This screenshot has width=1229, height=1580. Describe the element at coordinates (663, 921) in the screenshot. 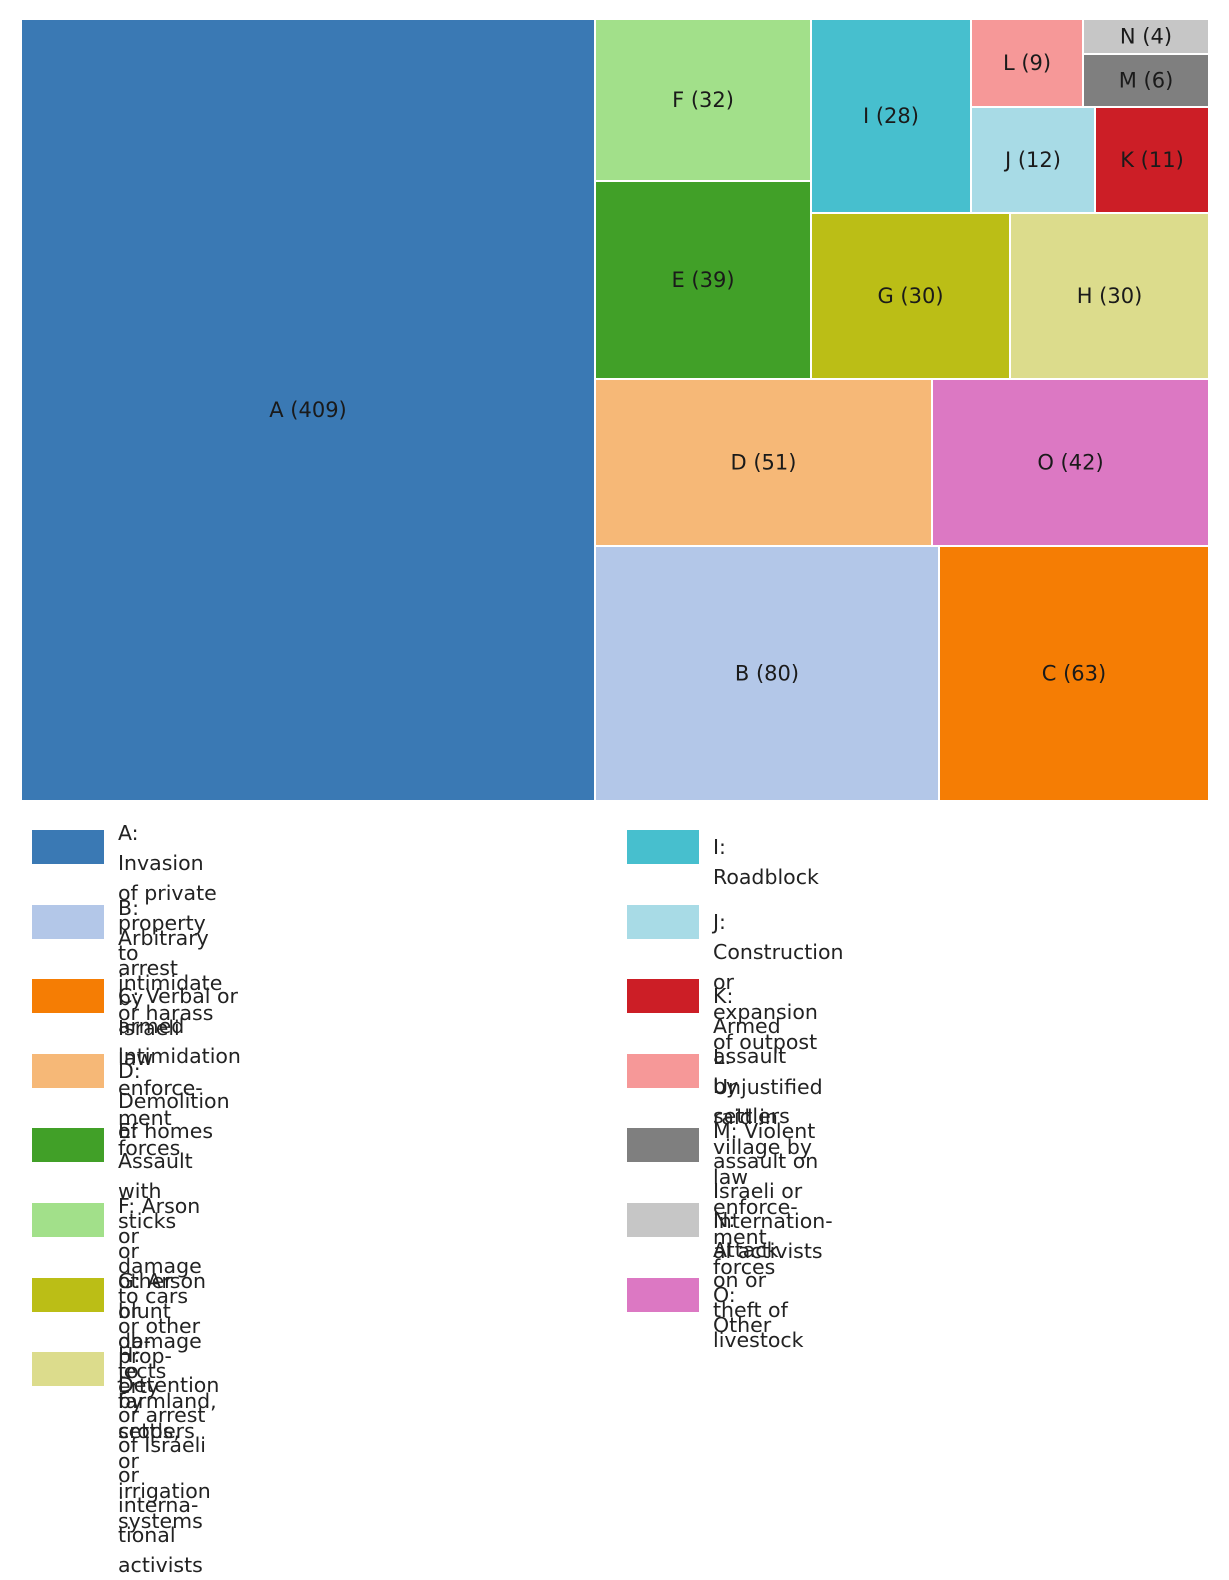

I see `legend-swatch-j` at that location.